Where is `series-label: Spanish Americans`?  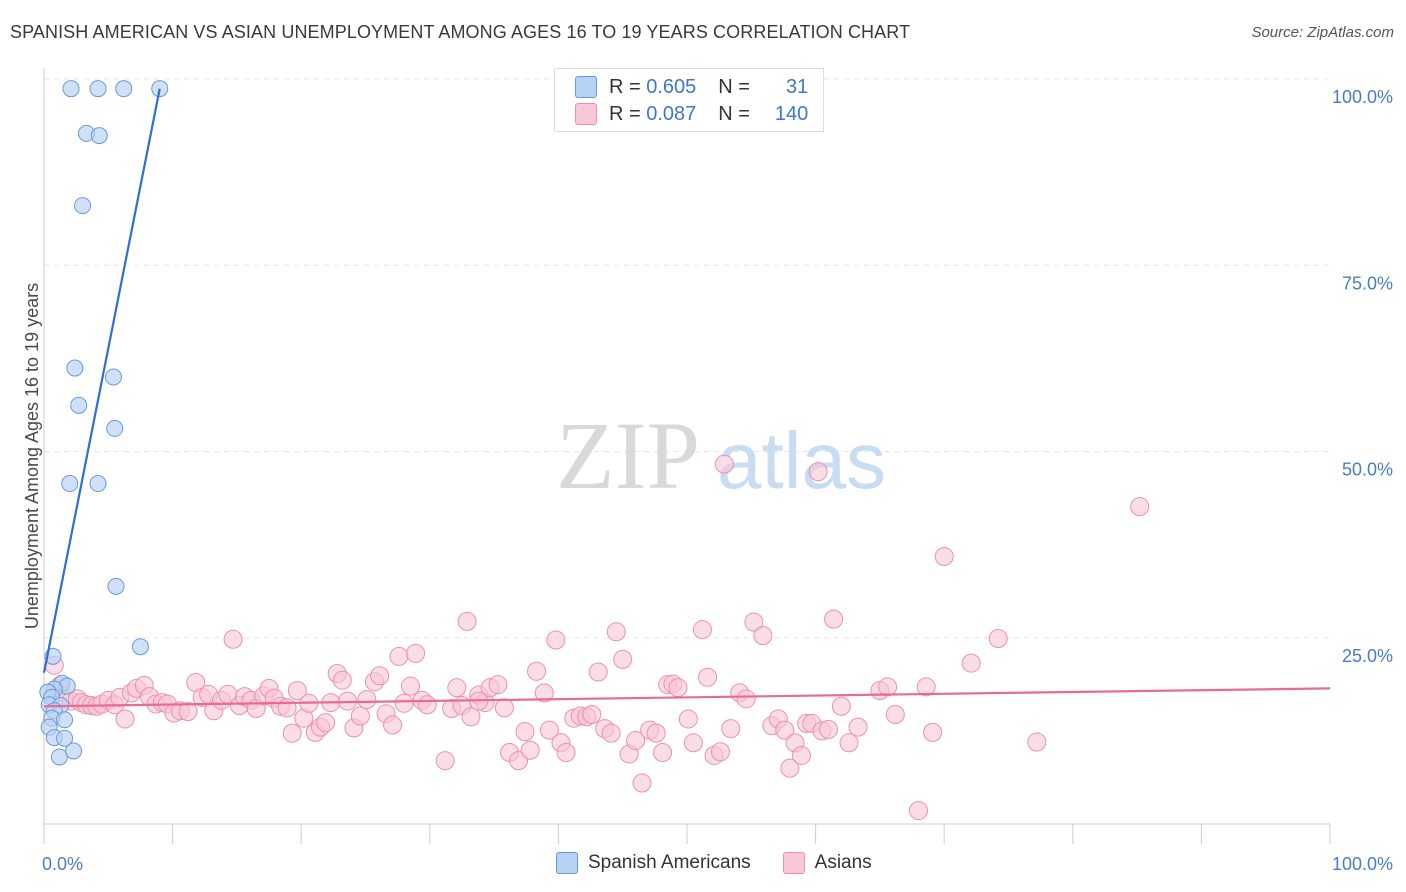 series-label: Spanish Americans is located at coordinates (669, 862).